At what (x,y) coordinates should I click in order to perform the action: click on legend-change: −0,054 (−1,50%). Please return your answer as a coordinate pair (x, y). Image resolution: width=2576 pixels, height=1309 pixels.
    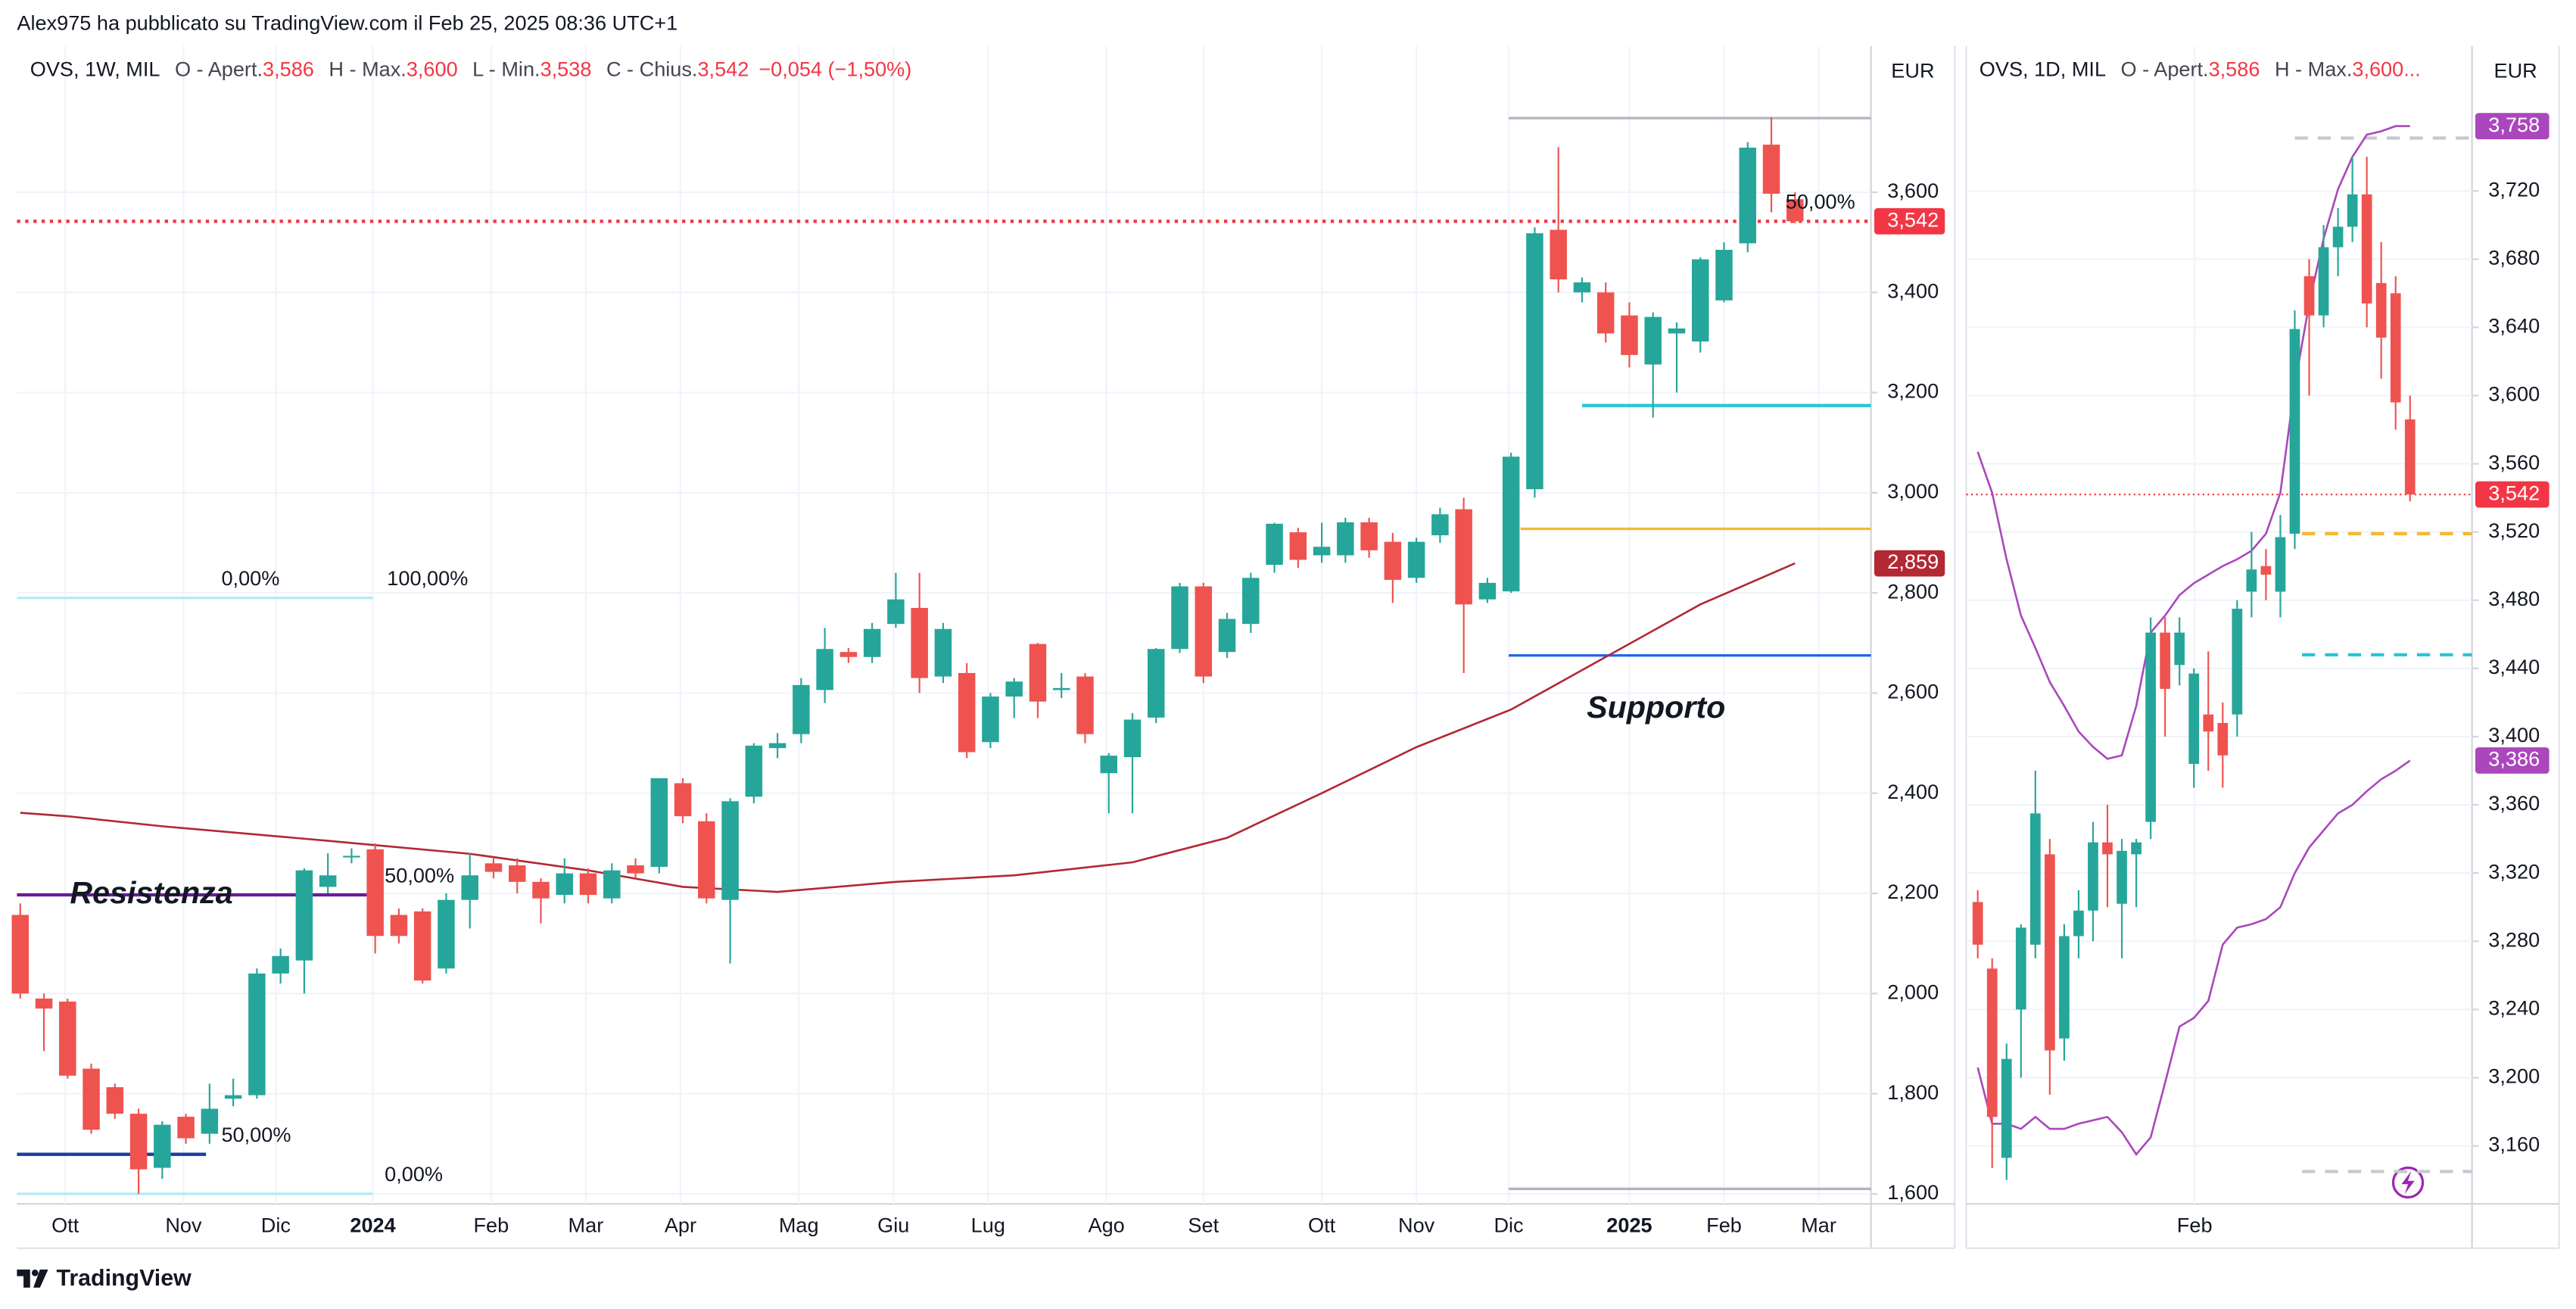
    Looking at the image, I should click on (834, 68).